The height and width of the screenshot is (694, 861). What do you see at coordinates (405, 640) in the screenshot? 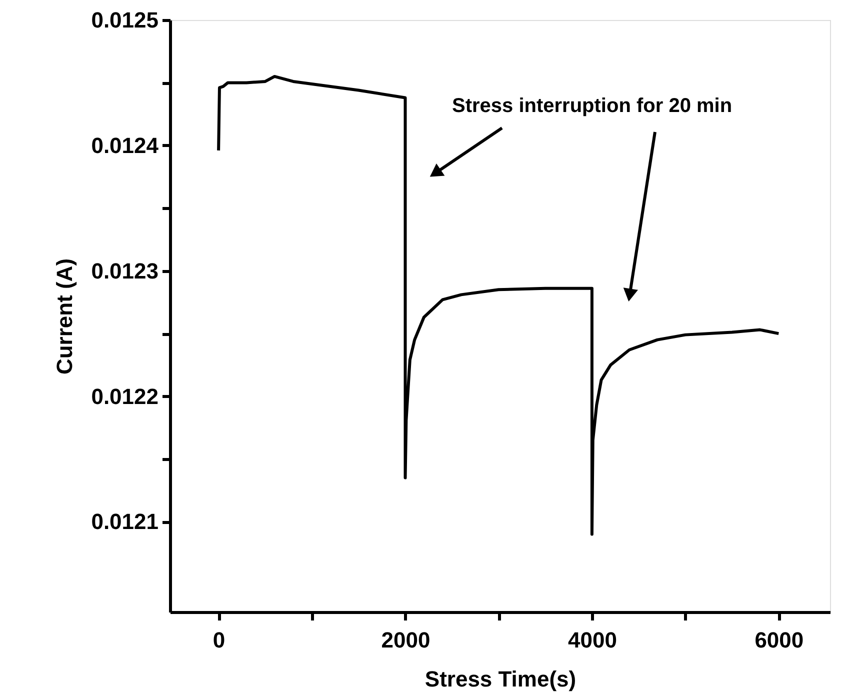
I see `x-tick-label: 2000` at bounding box center [405, 640].